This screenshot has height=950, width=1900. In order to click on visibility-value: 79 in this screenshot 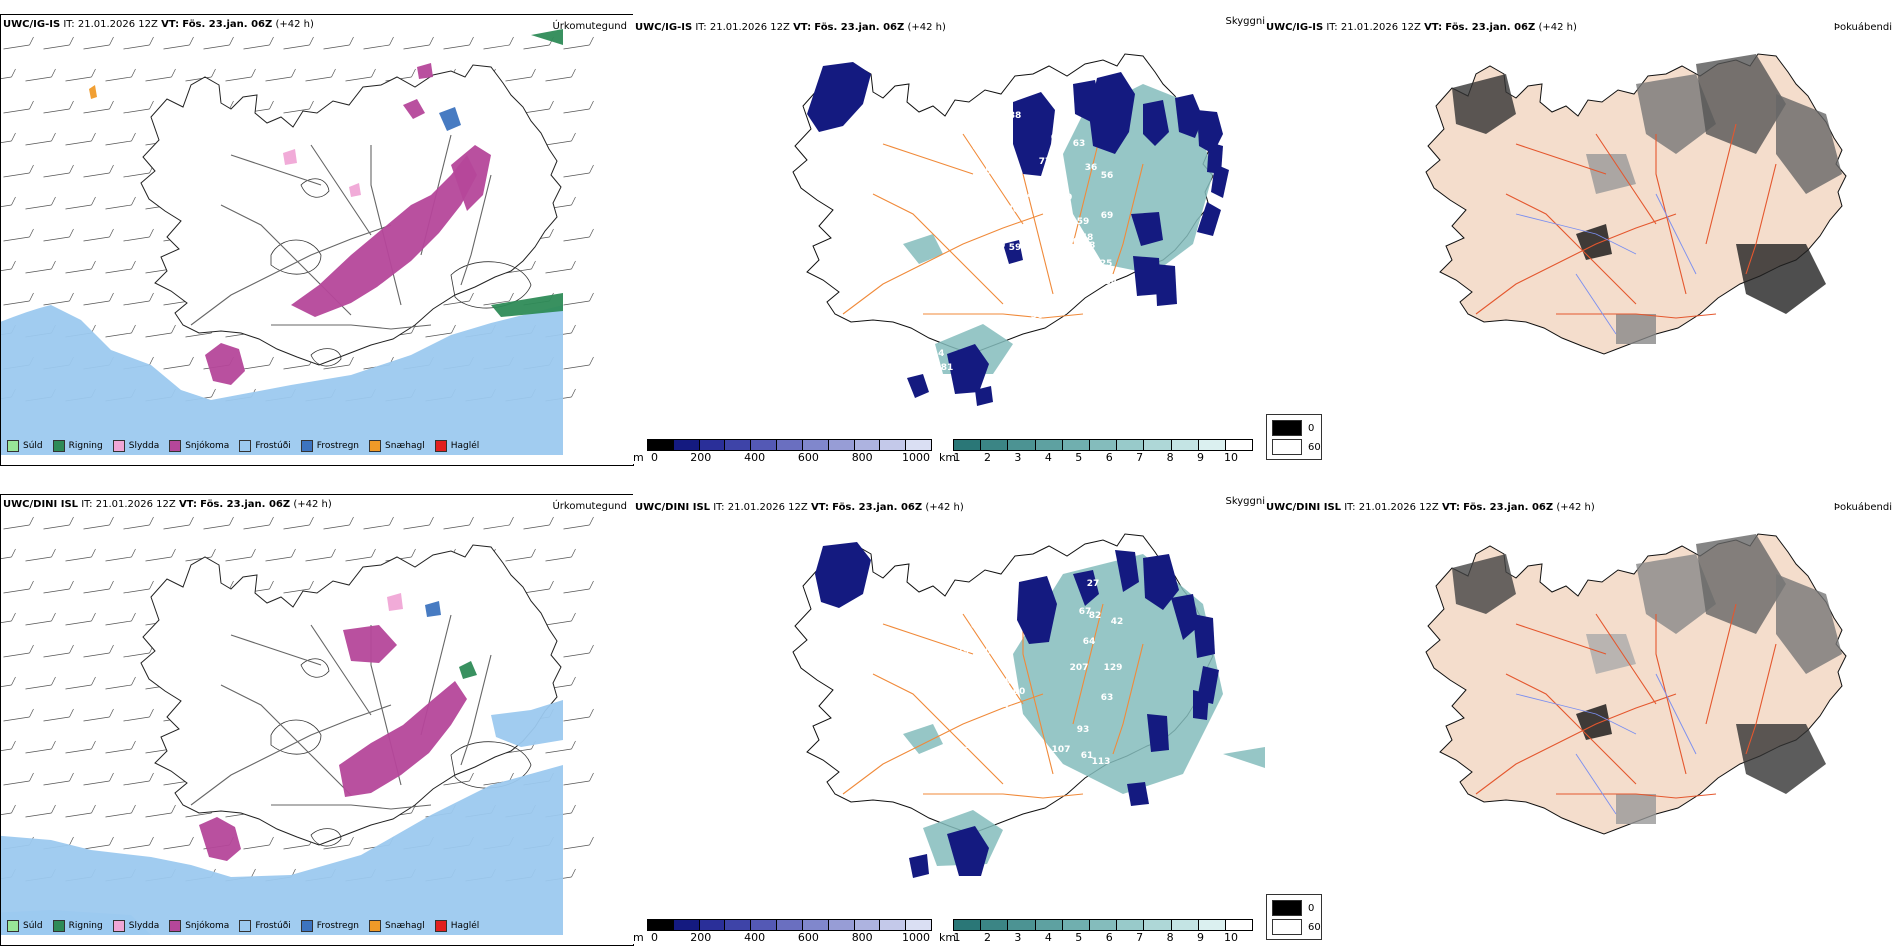, I will do `click(797, 134)`.